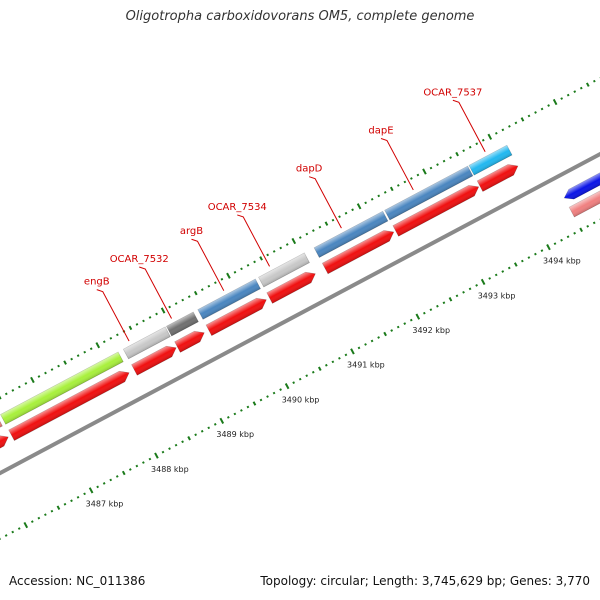 The image size is (600, 600). I want to click on scale-tick-label: 3492 kbp, so click(431, 330).